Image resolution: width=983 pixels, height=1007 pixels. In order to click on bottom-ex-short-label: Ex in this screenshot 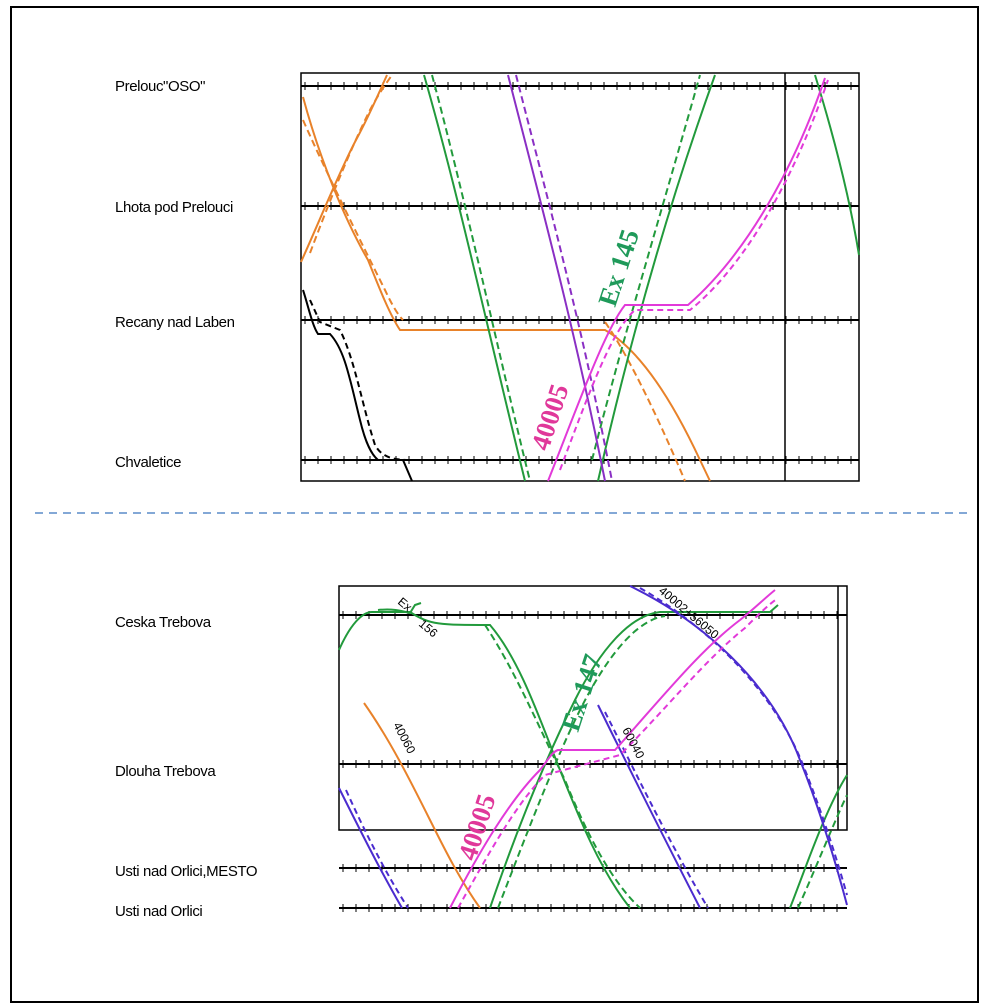, I will do `click(405, 605)`.